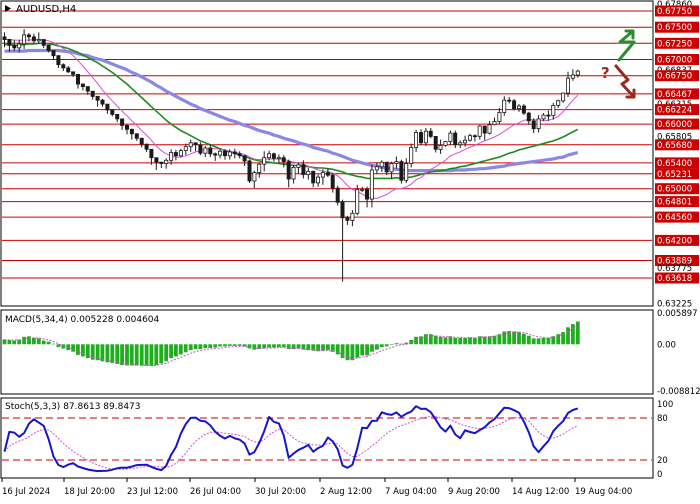 Image resolution: width=700 pixels, height=504 pixels. Describe the element at coordinates (674, 5) in the screenshot. I see `price-label-text: 0.67860` at that location.